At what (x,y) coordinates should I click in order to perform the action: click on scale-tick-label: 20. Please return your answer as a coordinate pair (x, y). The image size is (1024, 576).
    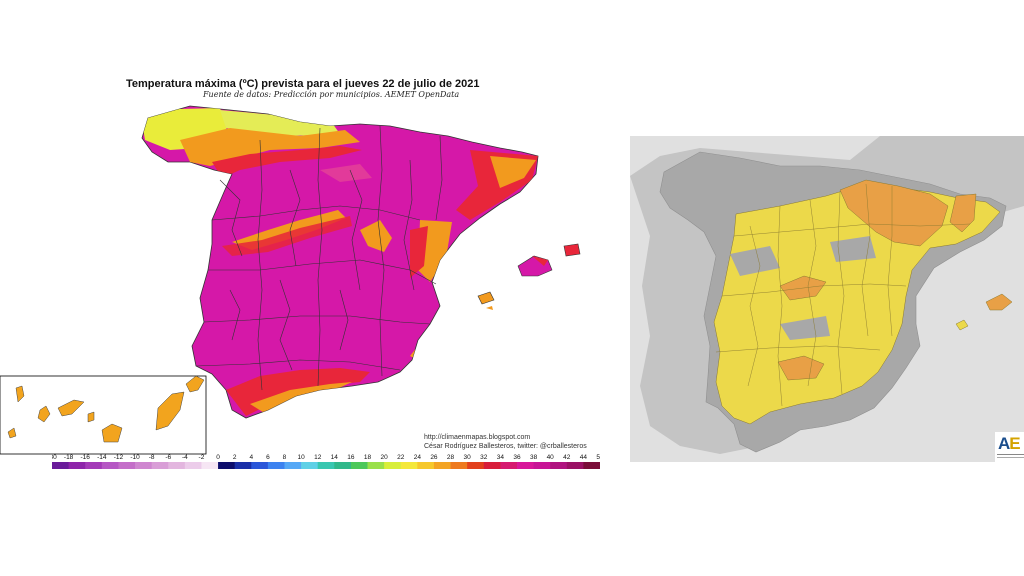
    Looking at the image, I should click on (385, 457).